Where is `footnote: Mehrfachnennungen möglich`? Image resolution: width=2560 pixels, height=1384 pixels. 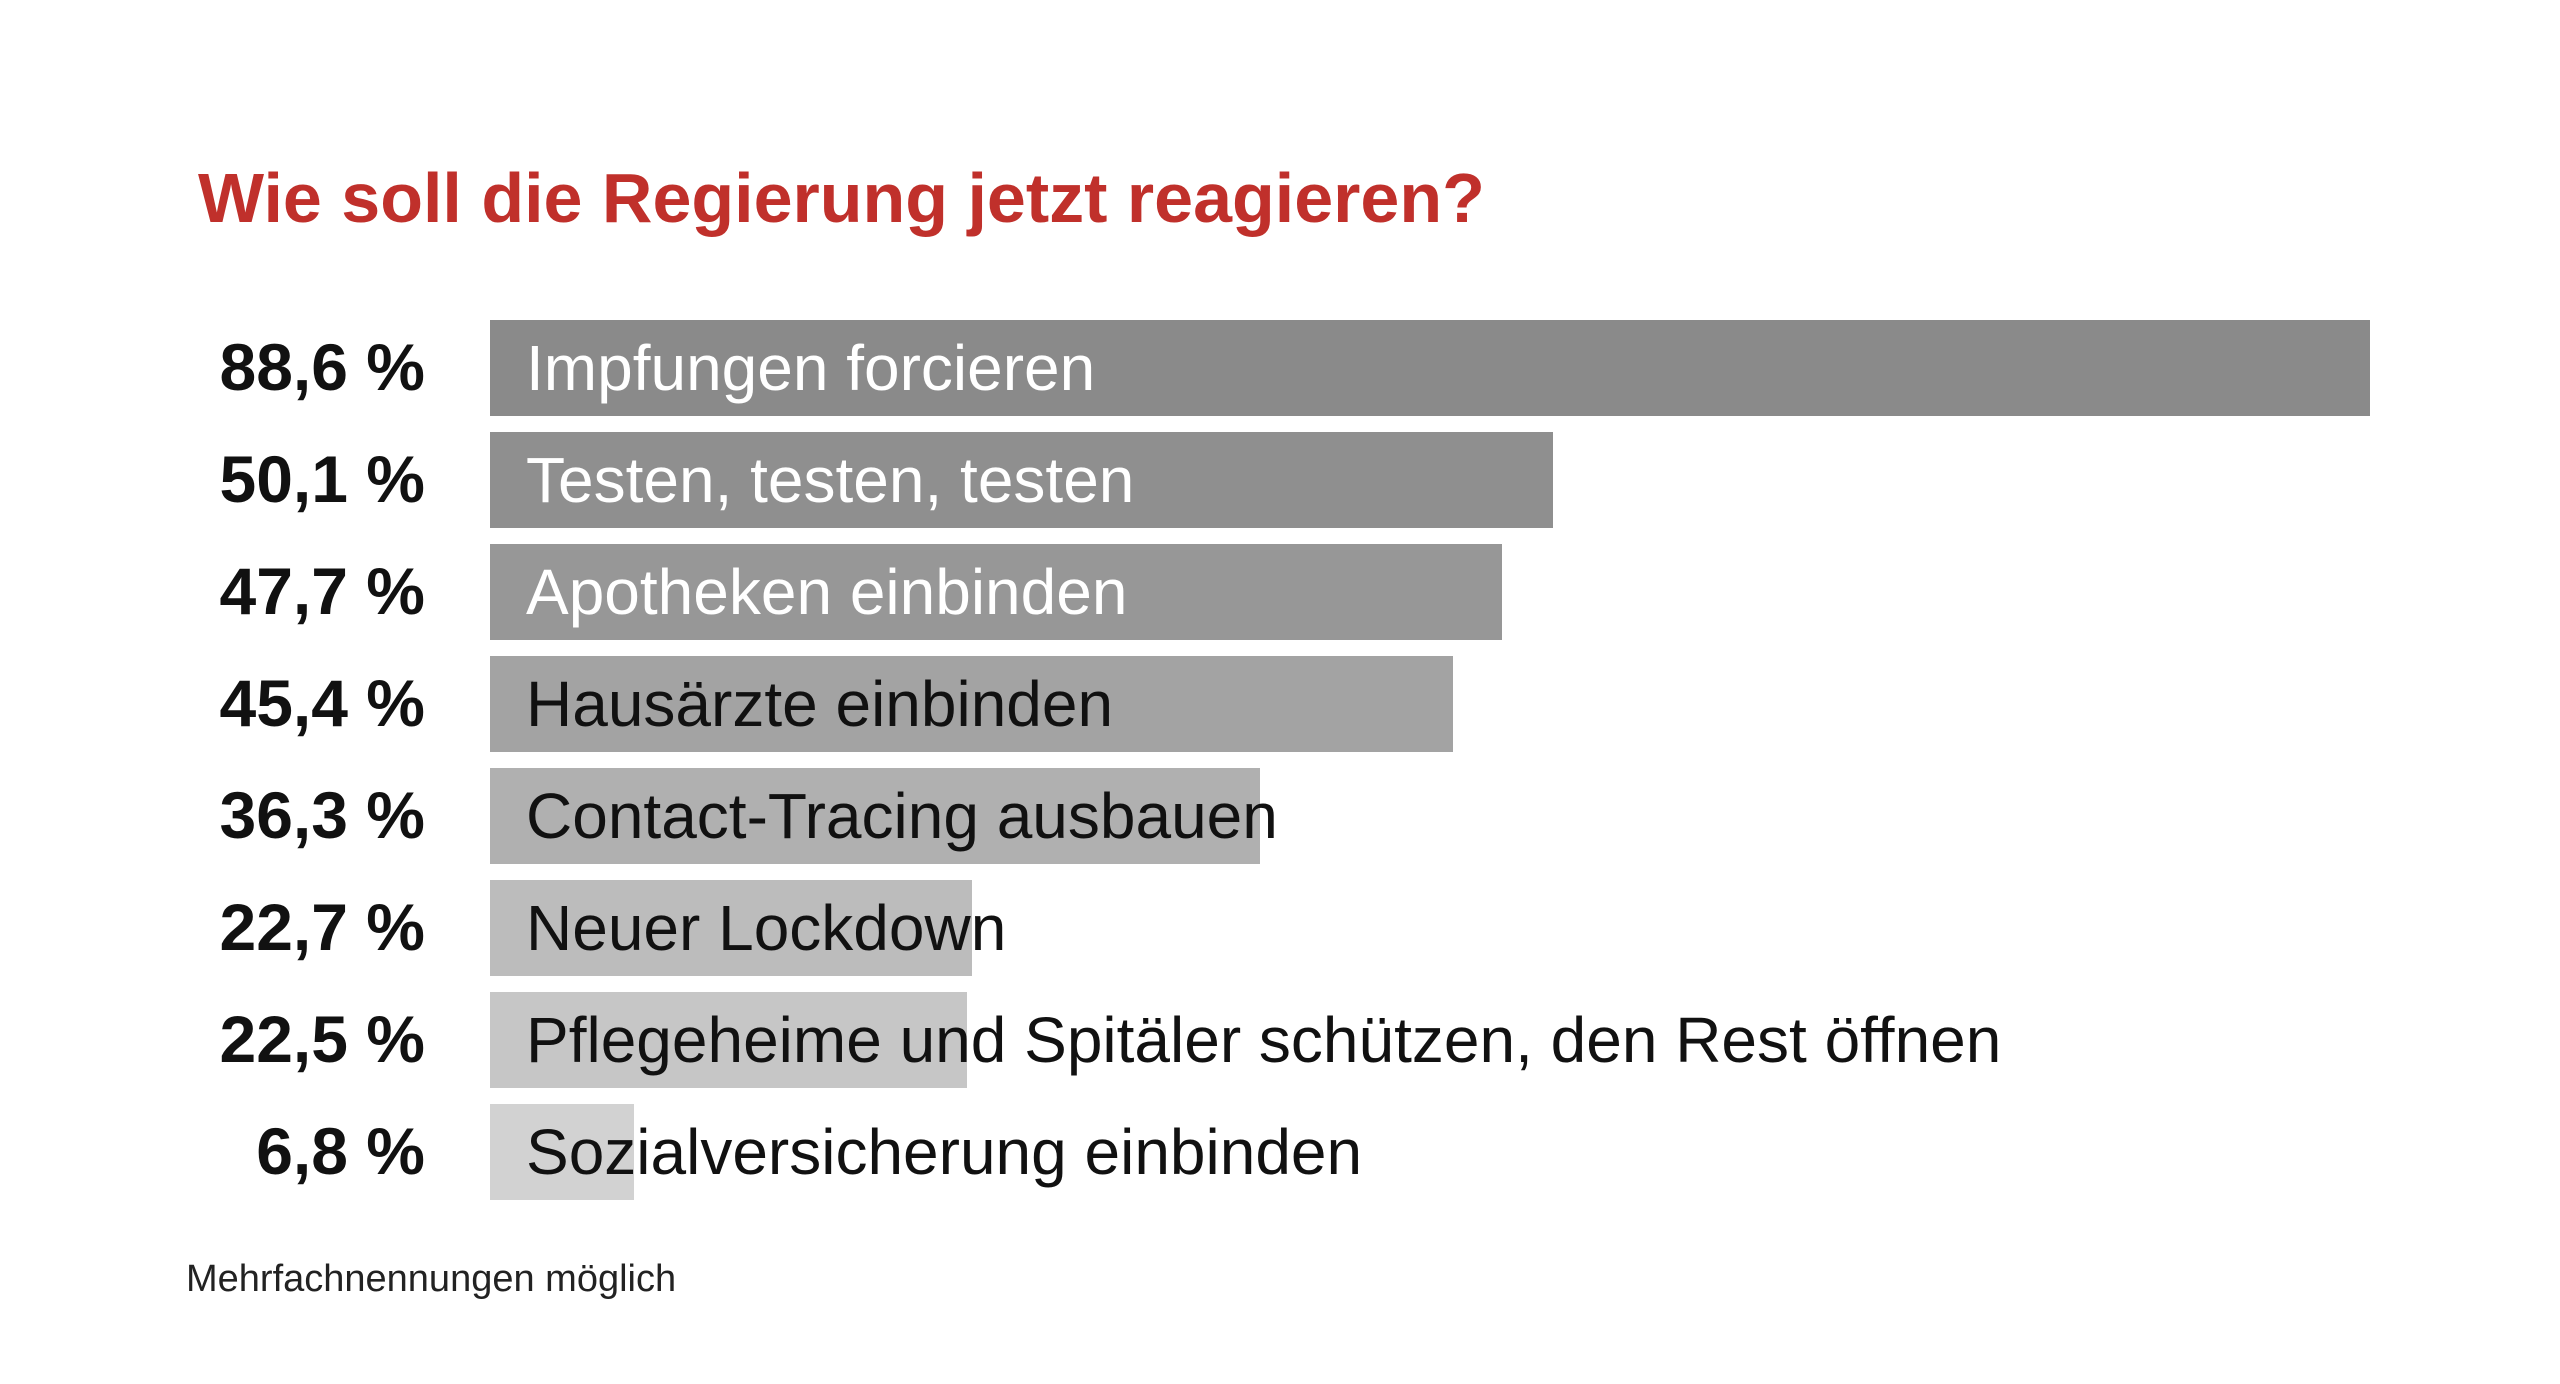
footnote: Mehrfachnennungen möglich is located at coordinates (431, 1279).